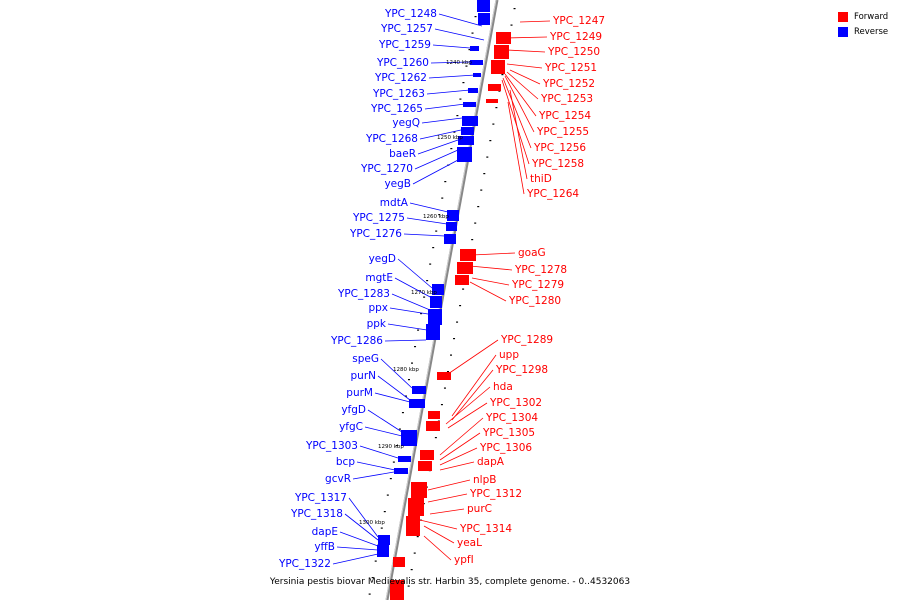 This screenshot has height=600, width=900. I want to click on gene-label-reverse: purN, so click(364, 376).